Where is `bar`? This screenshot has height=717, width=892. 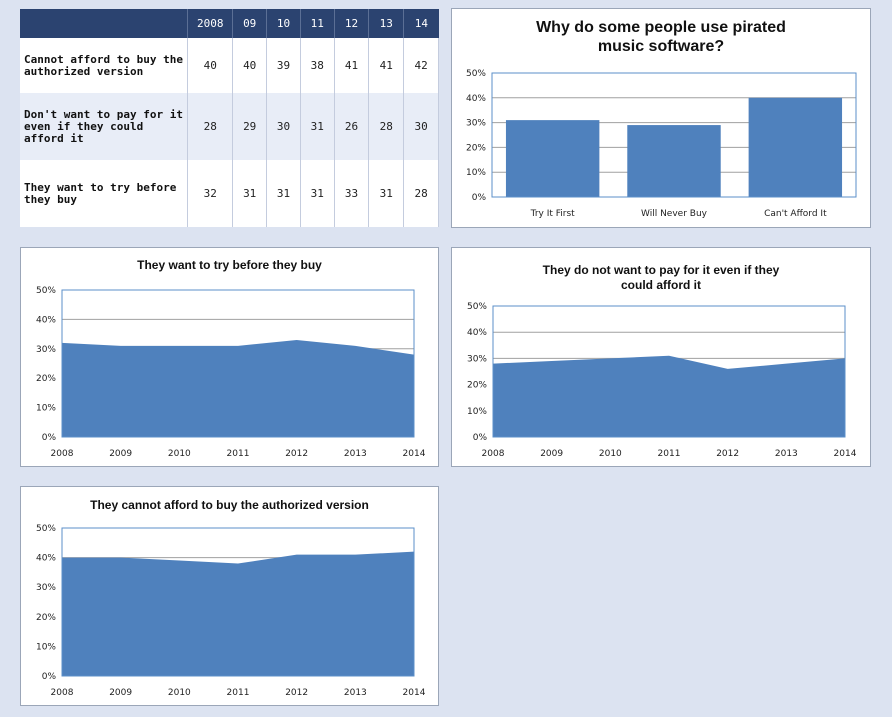 bar is located at coordinates (795, 147).